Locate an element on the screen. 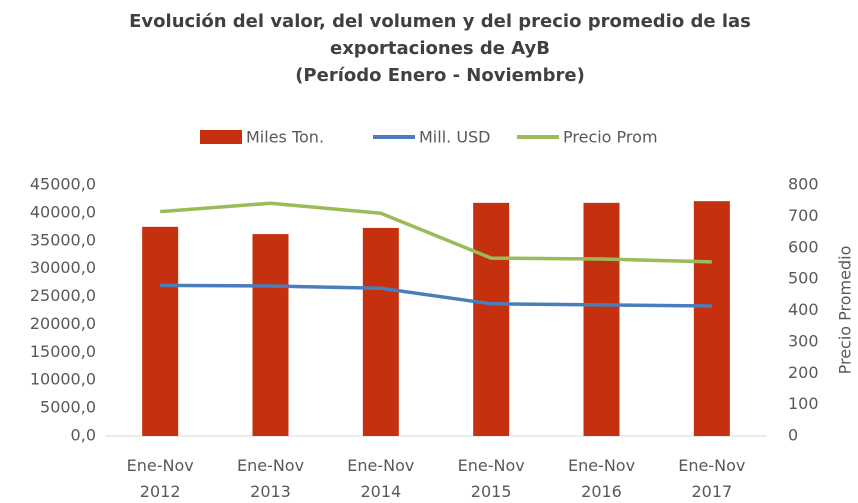 The height and width of the screenshot is (503, 858). y-tick-label: 45000,0 is located at coordinates (63, 184).